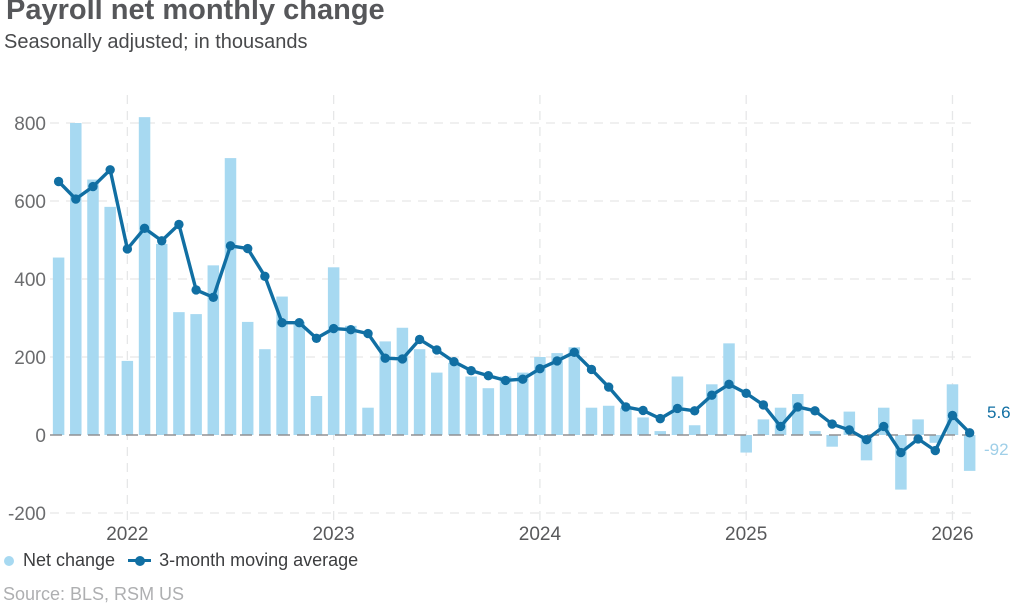  I want to click on chart-legend: Net change 3-month moving average, so click(187, 560).